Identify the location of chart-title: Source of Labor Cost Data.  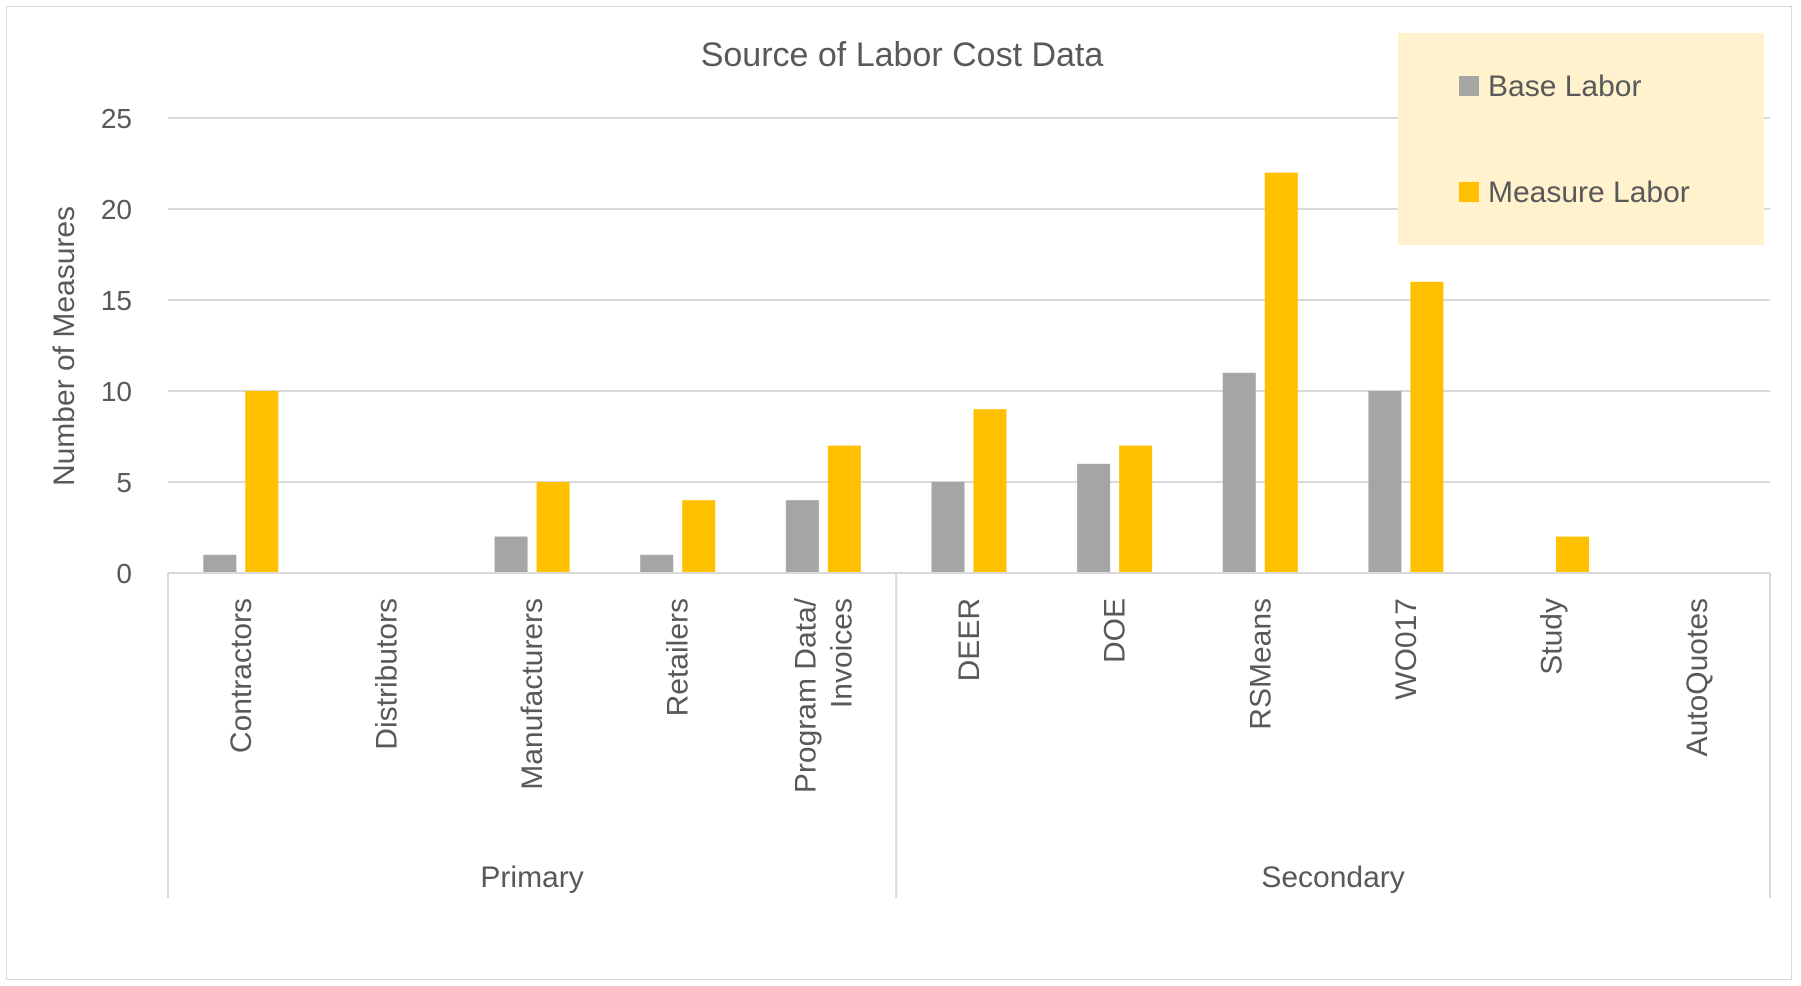
(902, 55).